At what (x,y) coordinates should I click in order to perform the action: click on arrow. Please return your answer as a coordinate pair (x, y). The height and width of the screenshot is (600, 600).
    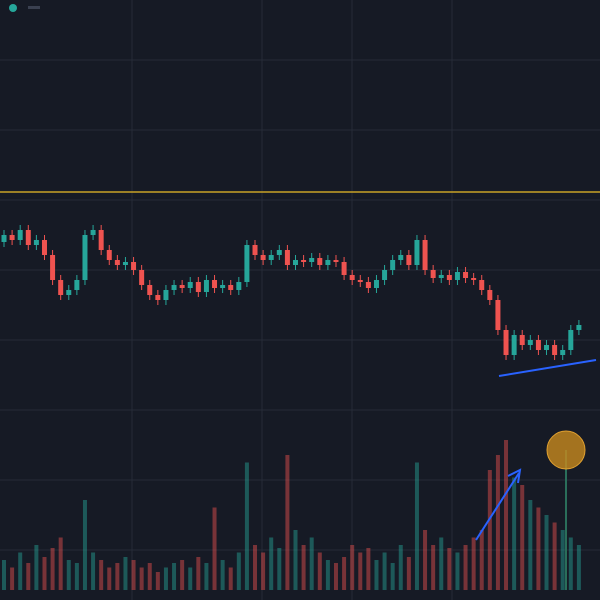
    Looking at the image, I should click on (497, 506).